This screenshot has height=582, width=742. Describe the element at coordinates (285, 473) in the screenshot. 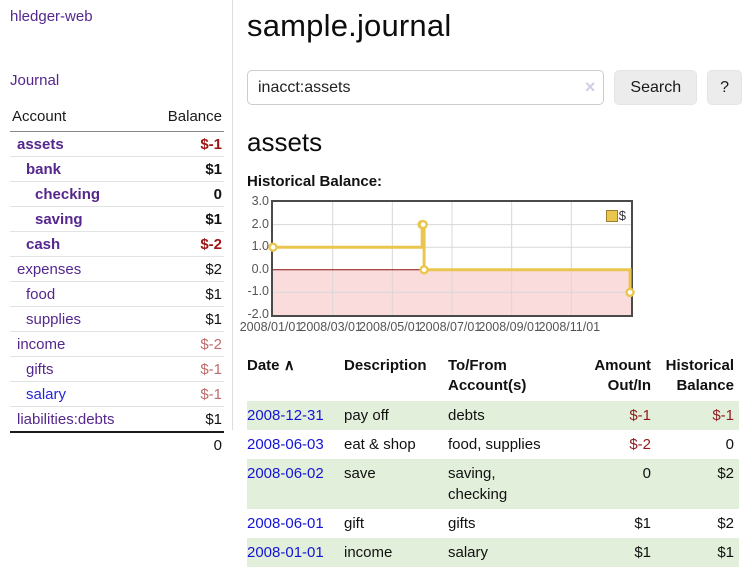

I see `transaction-date-link: 2008-06-02` at that location.